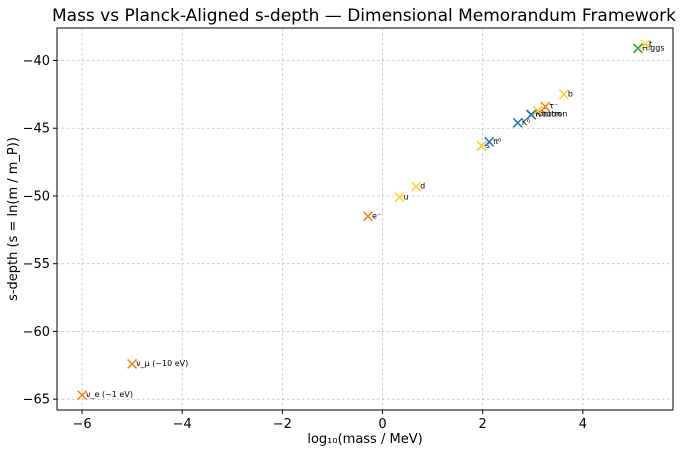 This screenshot has width=690, height=451. What do you see at coordinates (162, 363) in the screenshot?
I see `point-label: ν_μ (~10 eV)` at bounding box center [162, 363].